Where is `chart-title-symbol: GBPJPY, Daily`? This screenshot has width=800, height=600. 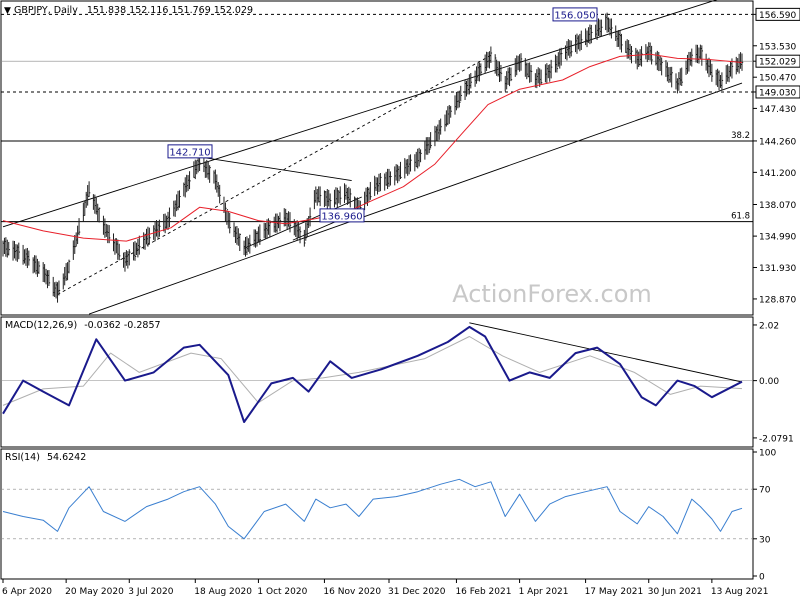
chart-title-symbol: GBPJPY, Daily is located at coordinates (46, 10).